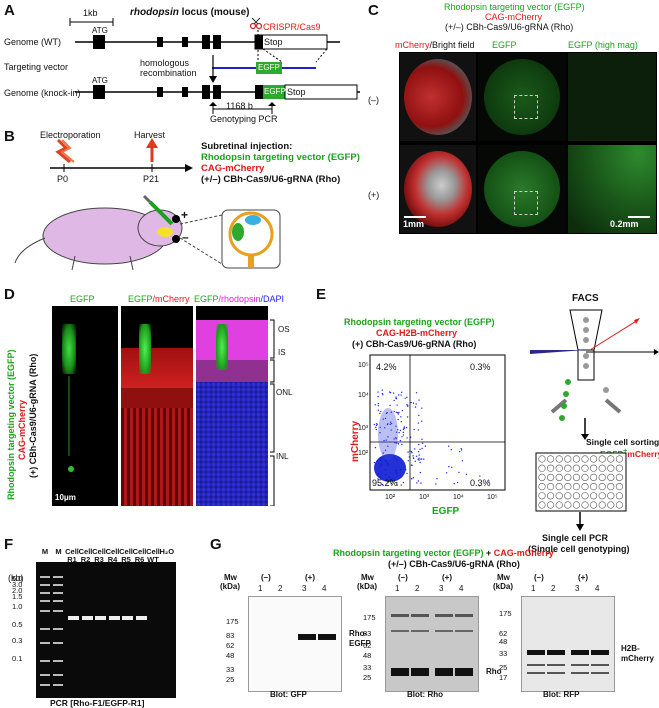 The height and width of the screenshot is (708, 659). What do you see at coordinates (363, 428) in the screenshot?
I see `e-ytick-3: 10³` at bounding box center [363, 428].